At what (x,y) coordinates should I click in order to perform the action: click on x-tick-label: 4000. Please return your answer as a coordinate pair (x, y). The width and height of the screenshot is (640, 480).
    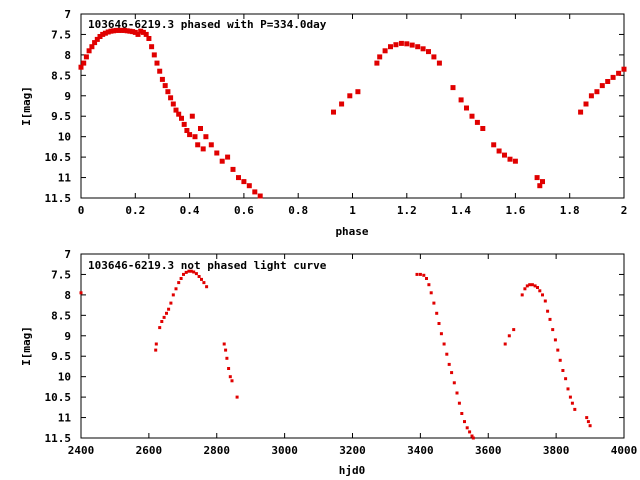
    Looking at the image, I should click on (624, 450).